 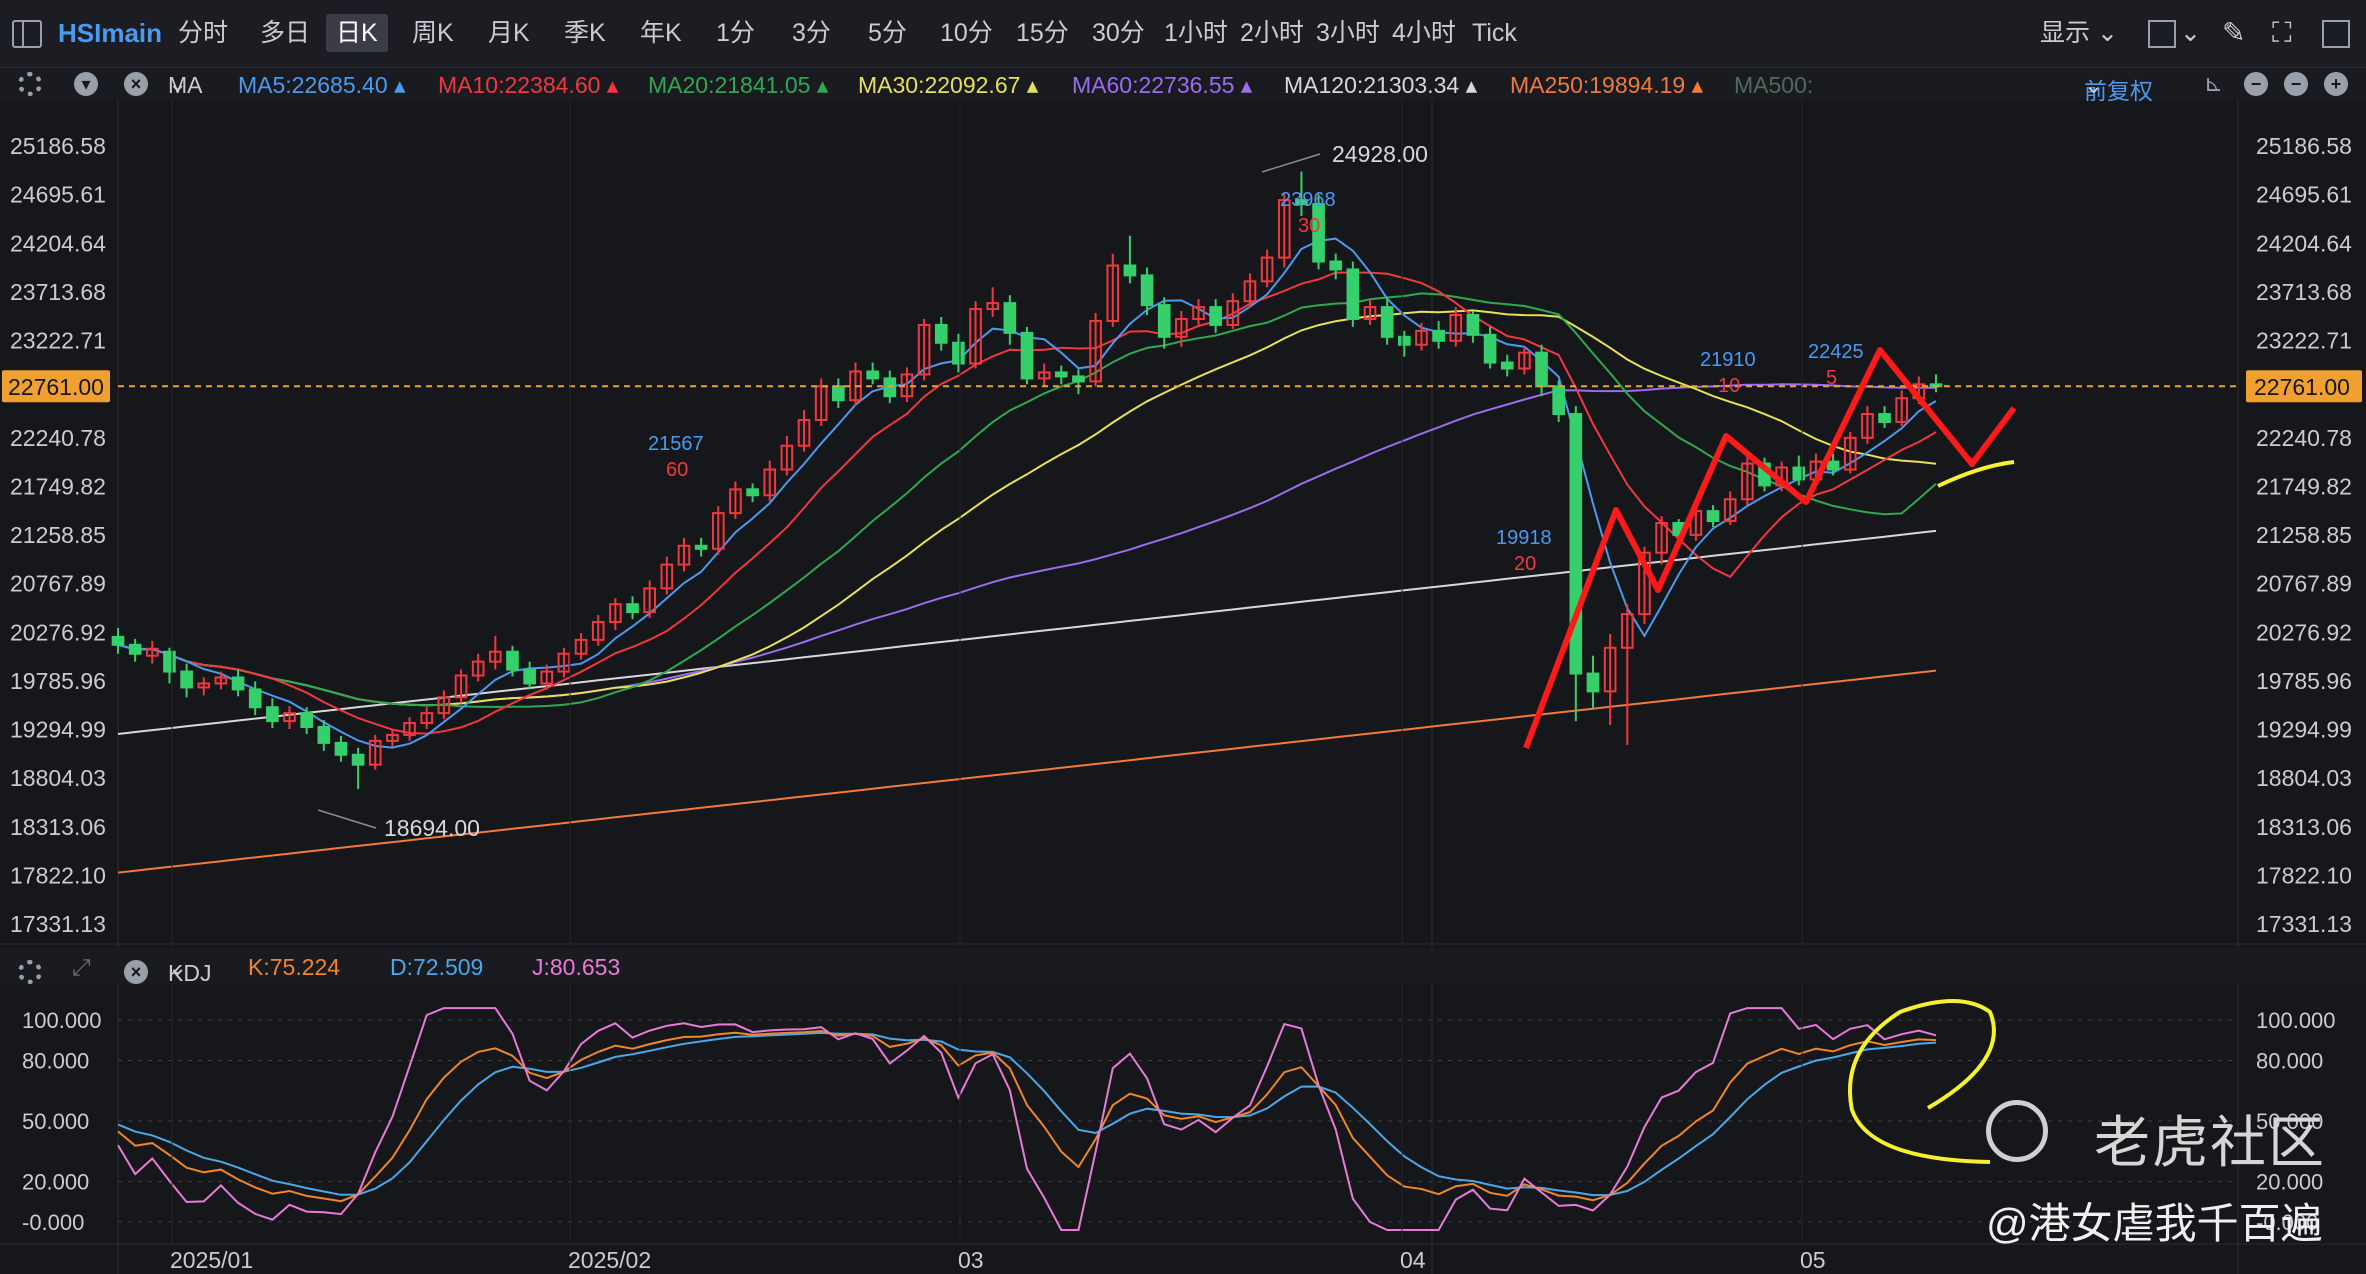 I want to click on layout-square-icon, so click(x=2162, y=34).